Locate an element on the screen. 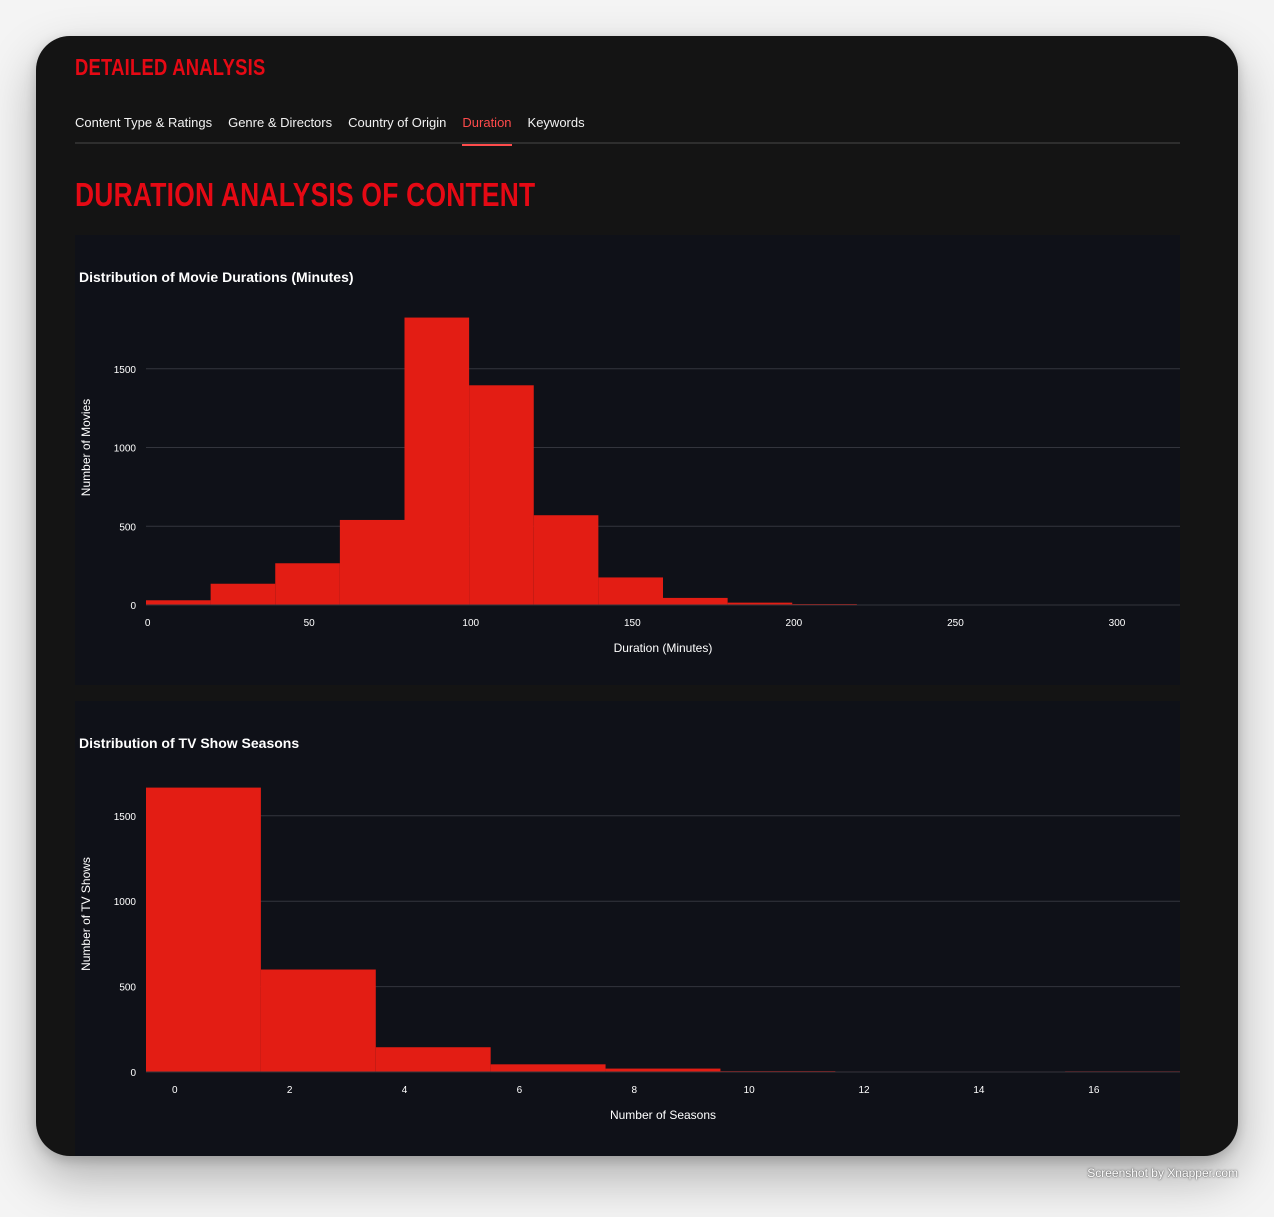 The image size is (1274, 1217). chart-title: Distribution of TV Show Seasons is located at coordinates (189, 743).